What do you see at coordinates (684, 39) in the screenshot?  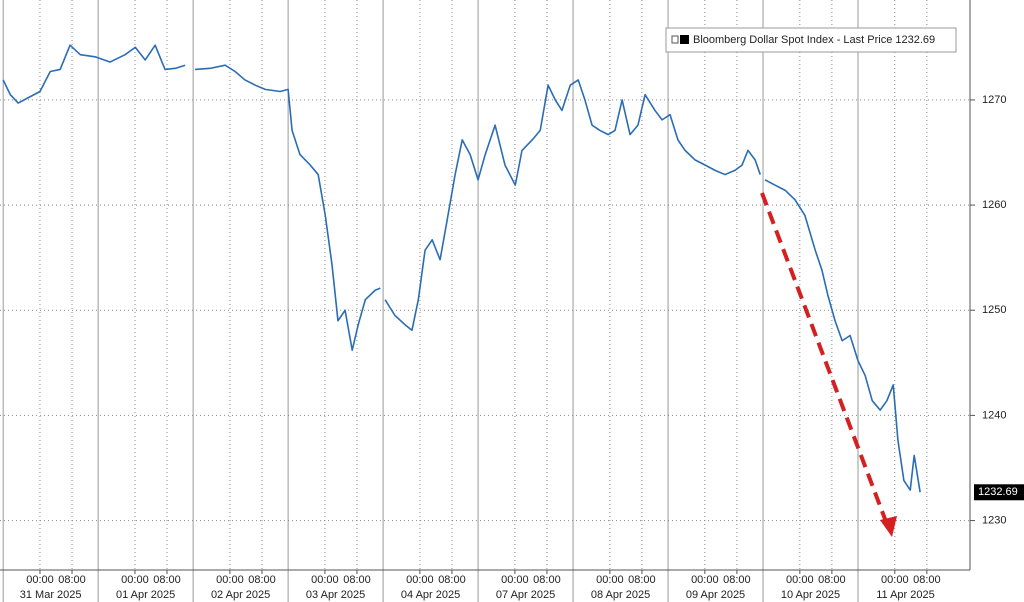 I see `legend-swatch` at bounding box center [684, 39].